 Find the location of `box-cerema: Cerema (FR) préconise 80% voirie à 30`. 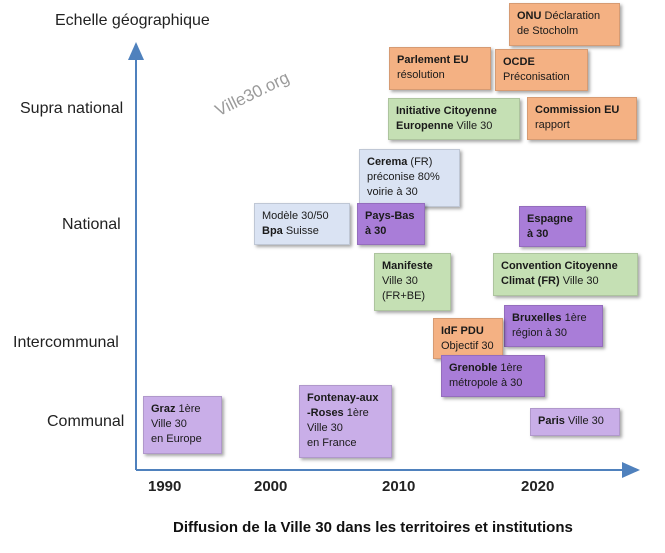

box-cerema: Cerema (FR) préconise 80% voirie à 30 is located at coordinates (409, 178).